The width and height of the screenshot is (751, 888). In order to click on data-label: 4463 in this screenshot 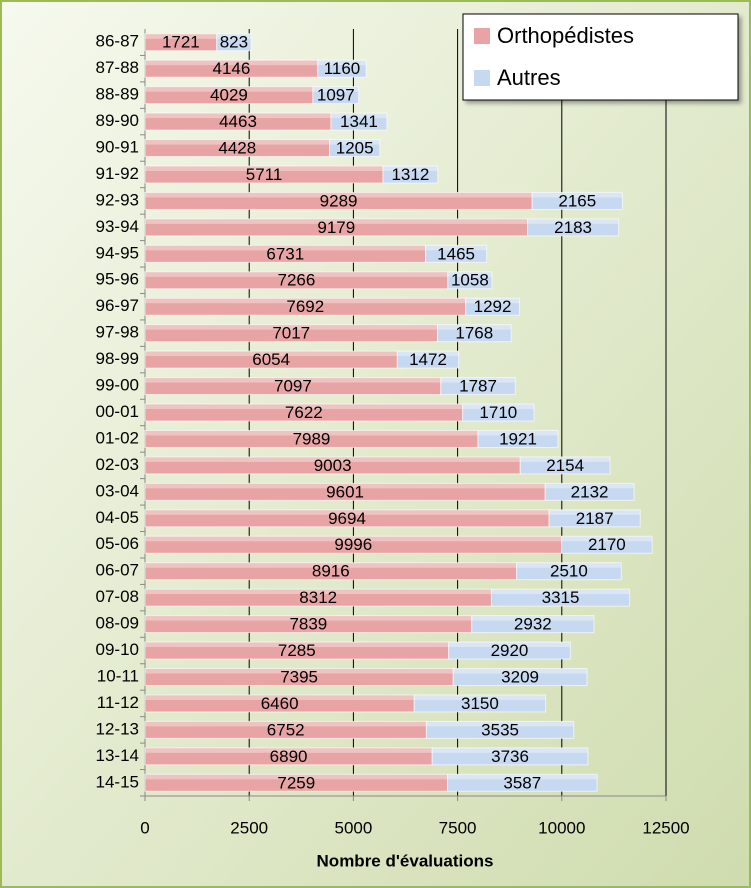, I will do `click(238, 121)`.